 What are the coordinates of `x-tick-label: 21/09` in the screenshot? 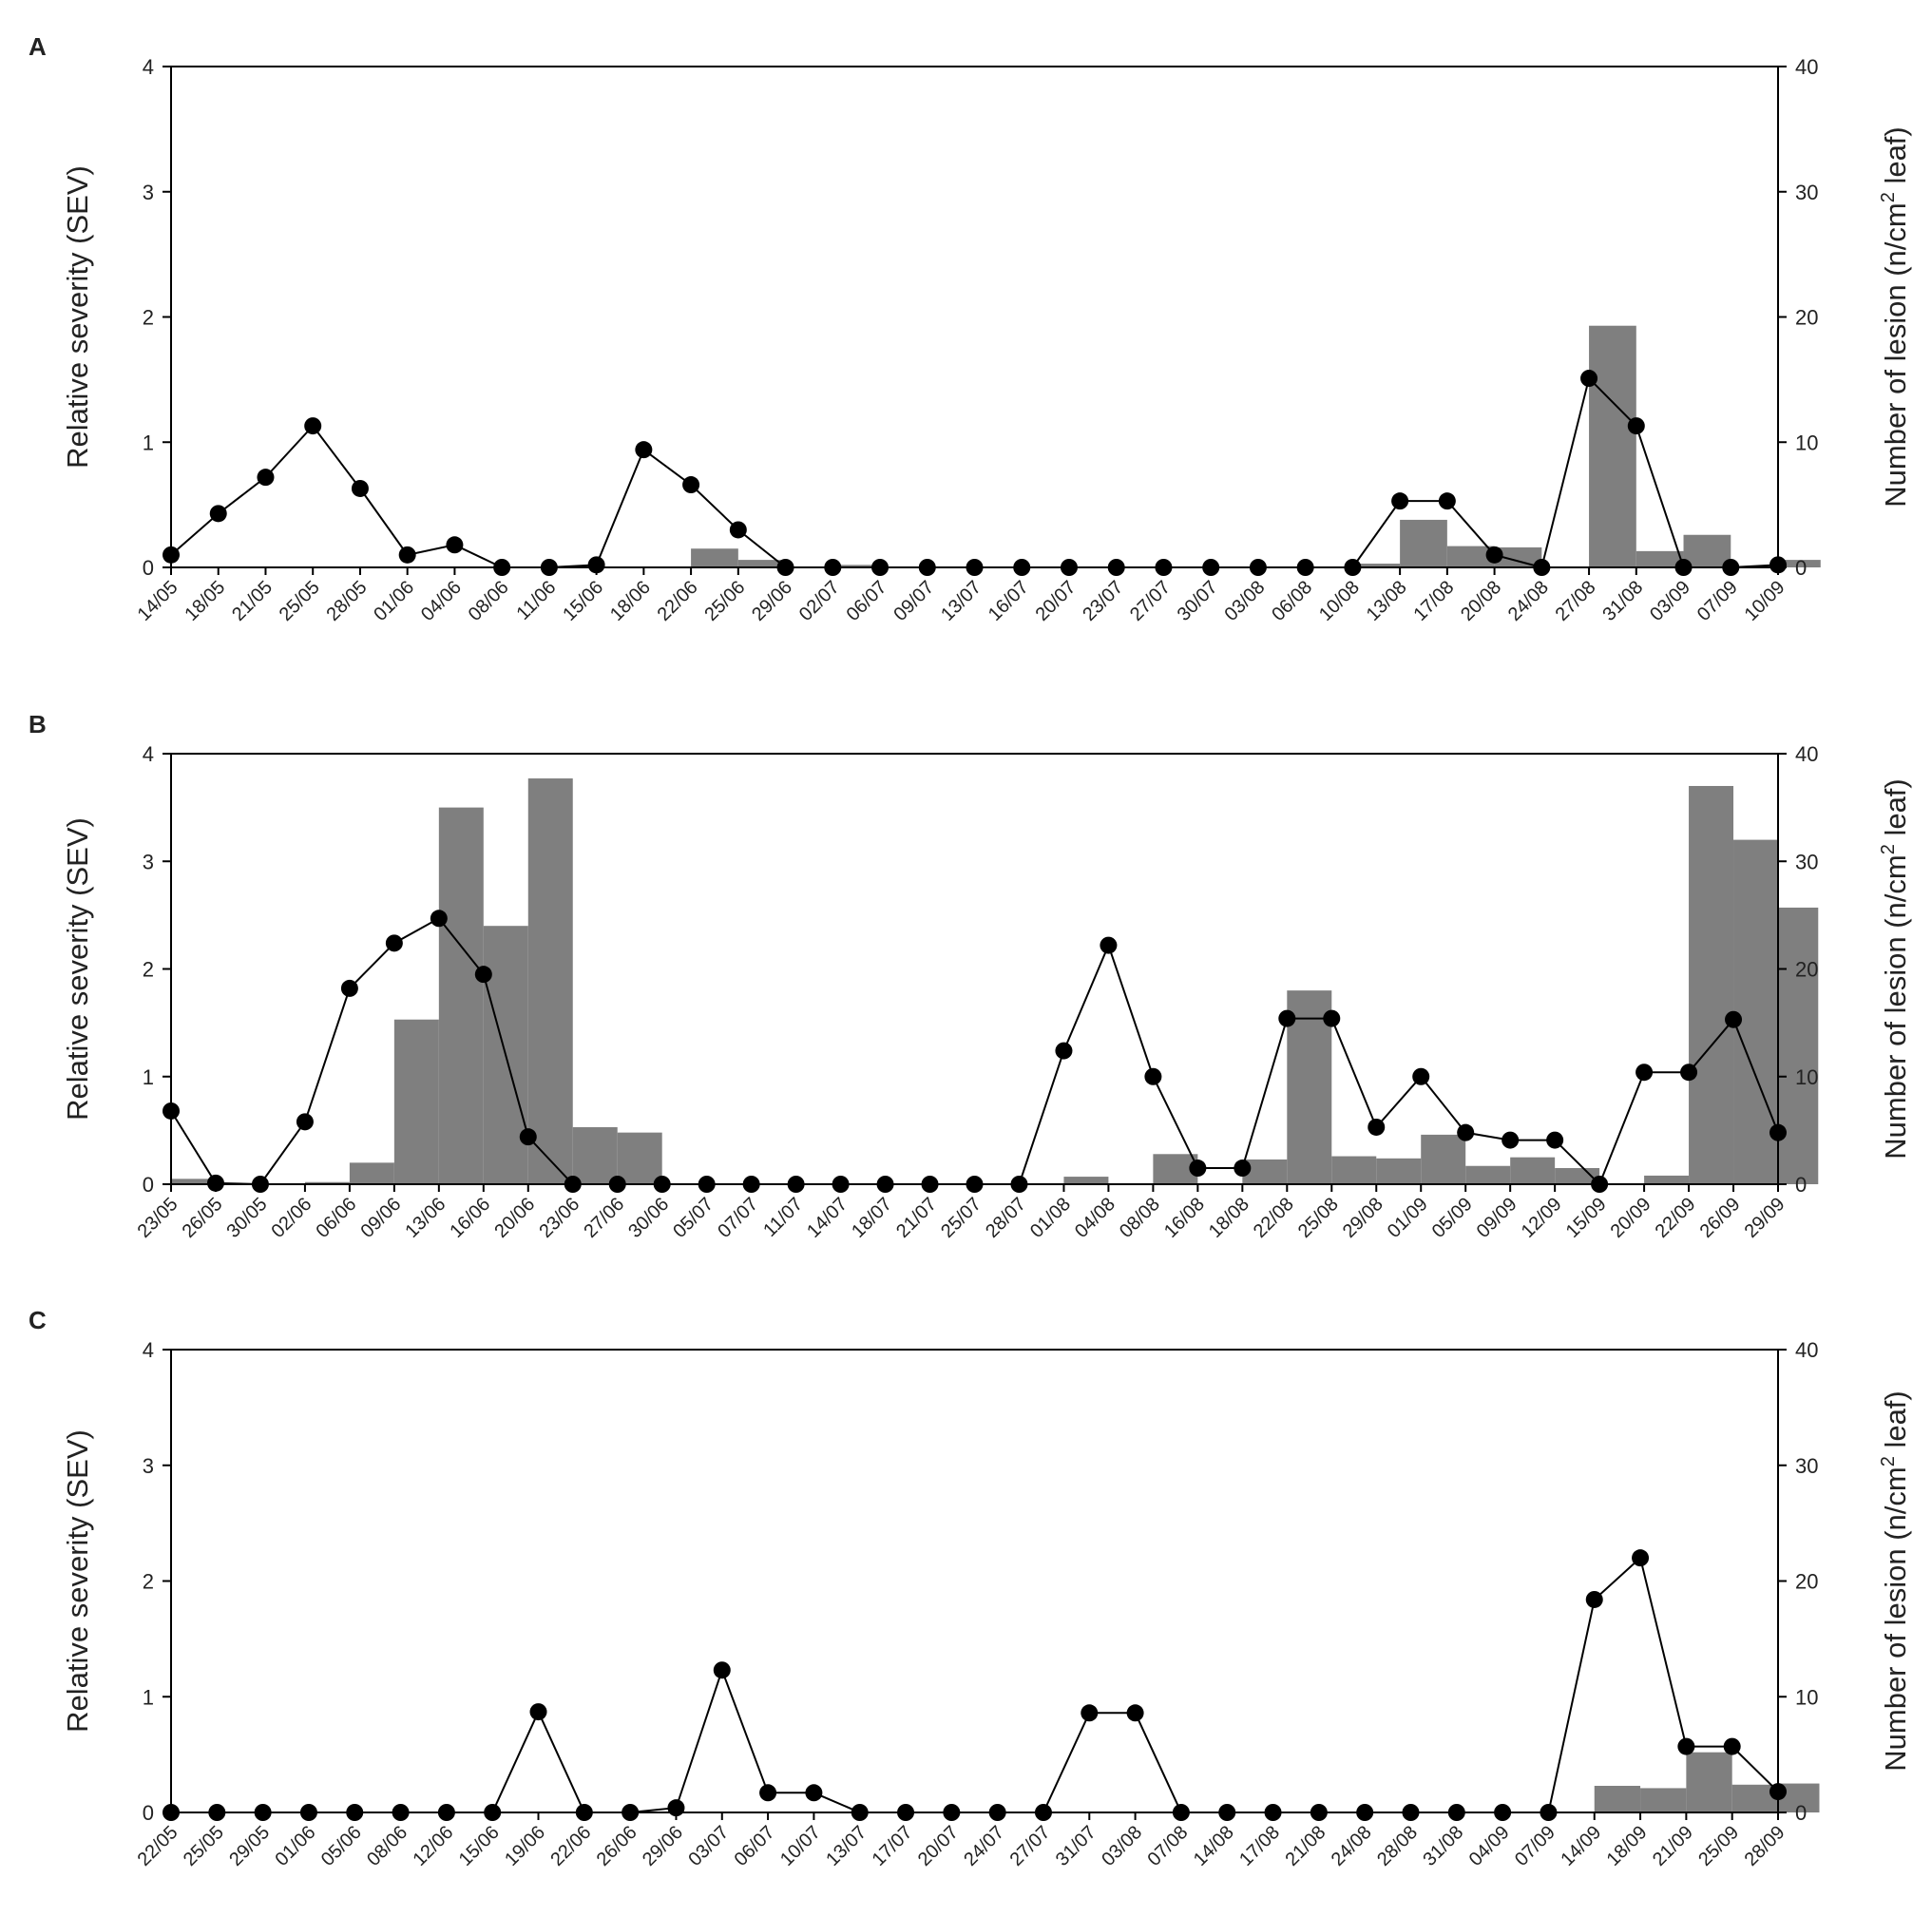 It's located at (1673, 1846).